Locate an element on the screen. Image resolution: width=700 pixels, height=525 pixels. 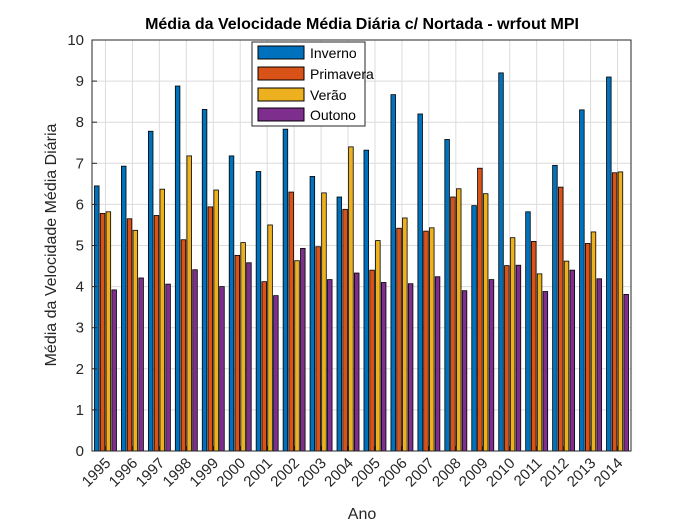
y-axis-title: Média da Velocidade Média Diária is located at coordinates (51, 244).